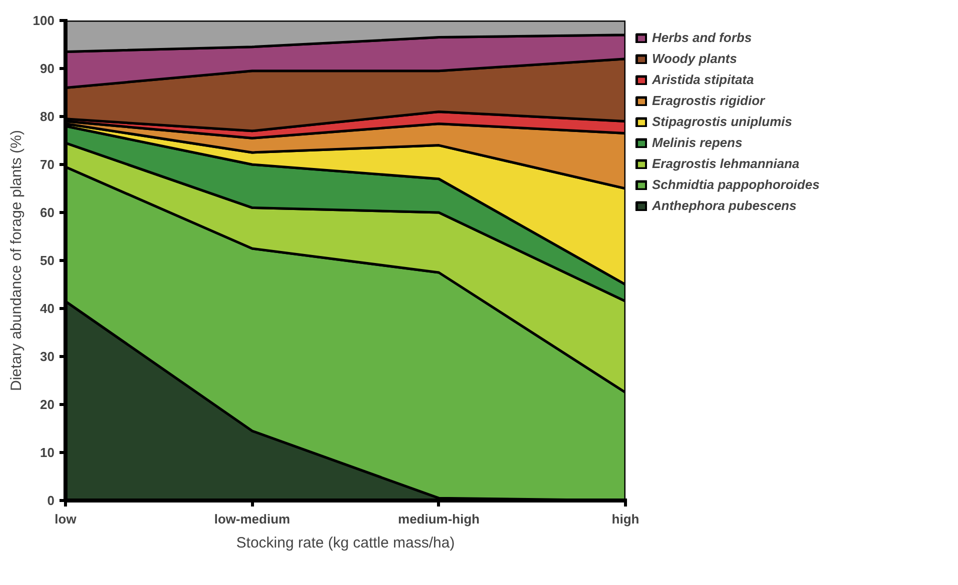 Image resolution: width=958 pixels, height=585 pixels. Describe the element at coordinates (626, 519) in the screenshot. I see `x-tick-label: high` at that location.